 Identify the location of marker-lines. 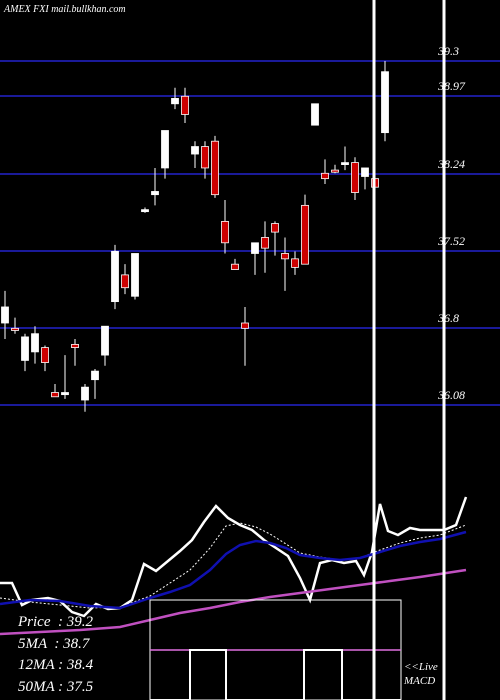
(409, 350).